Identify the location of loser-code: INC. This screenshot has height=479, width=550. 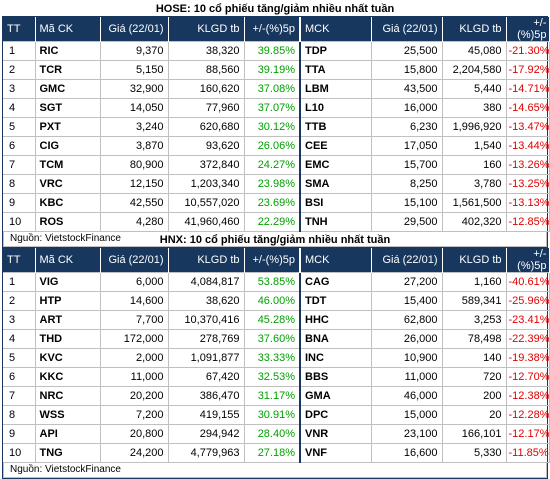
(336, 358).